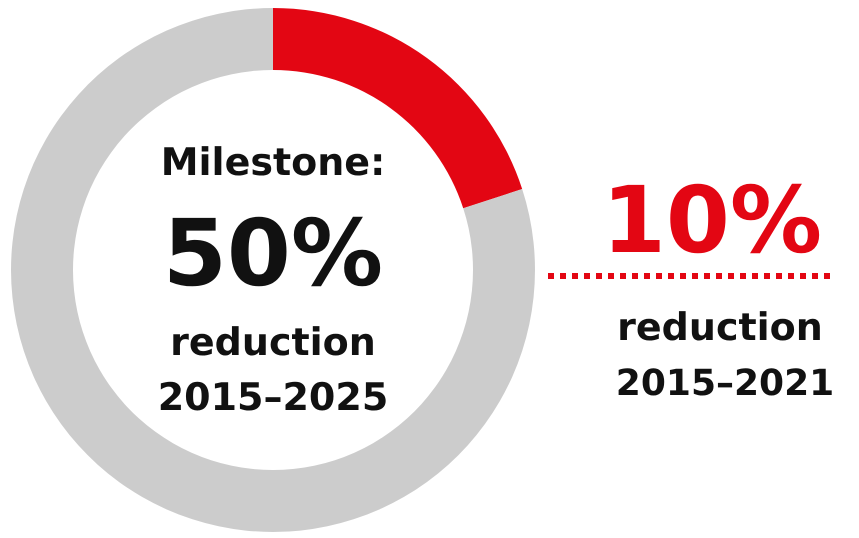 This screenshot has width=859, height=538. I want to click on text: 50%, so click(273, 253).